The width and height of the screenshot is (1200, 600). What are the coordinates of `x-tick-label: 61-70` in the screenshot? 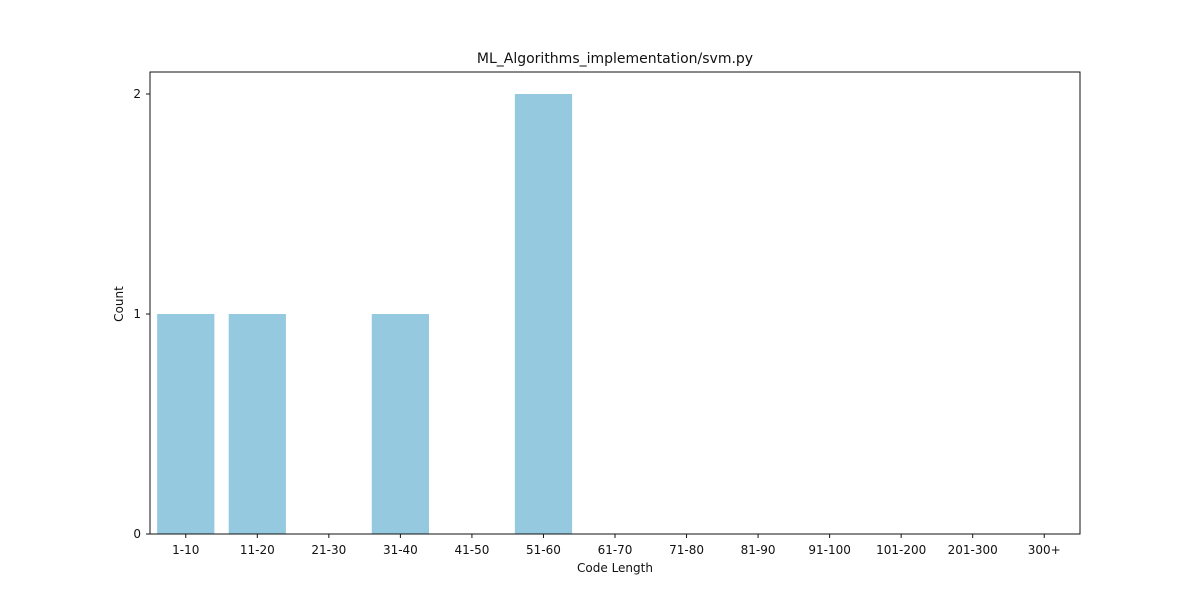 It's located at (615, 550).